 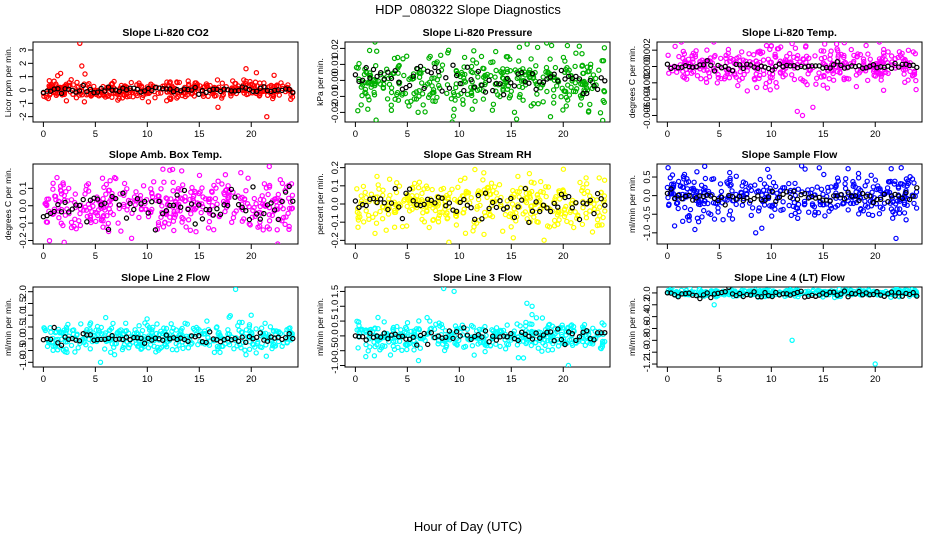 What do you see at coordinates (335, 48) in the screenshot?
I see `y-tick-label: 0.02` at bounding box center [335, 48].